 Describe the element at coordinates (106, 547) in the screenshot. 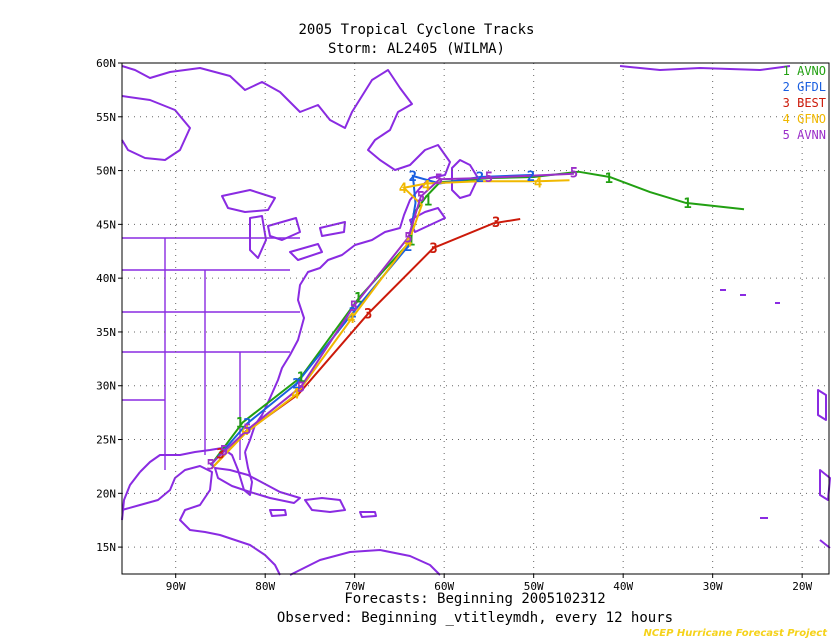

I see `lat-tick-label: 15N` at that location.